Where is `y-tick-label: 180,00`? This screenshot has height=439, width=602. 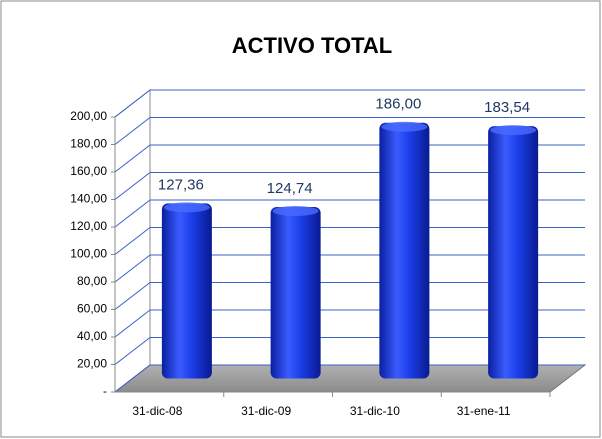 y-tick-label: 180,00 is located at coordinates (88, 144).